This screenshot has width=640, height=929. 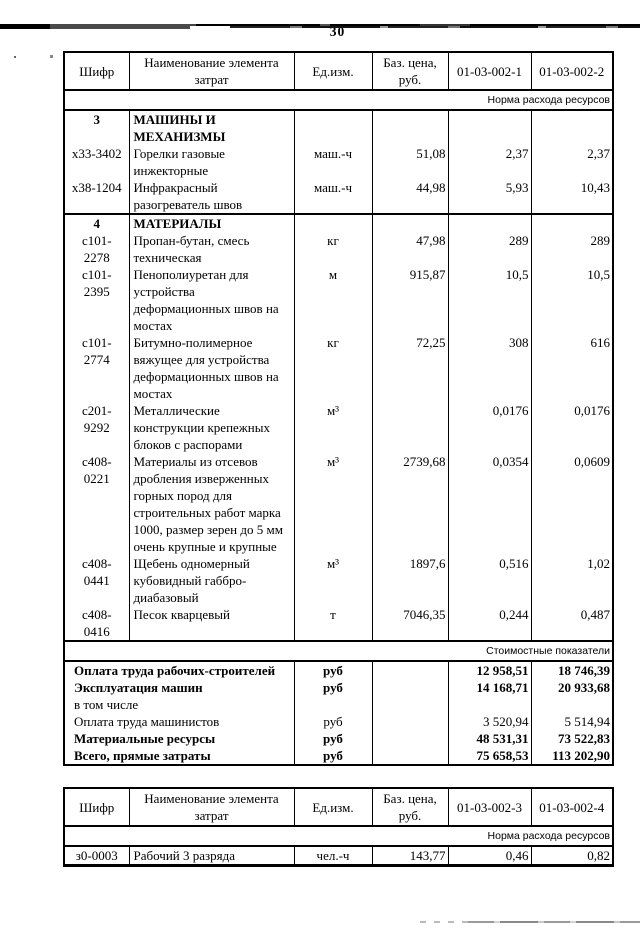 What do you see at coordinates (409, 856) in the screenshot?
I see `row-base-price: 143,77` at bounding box center [409, 856].